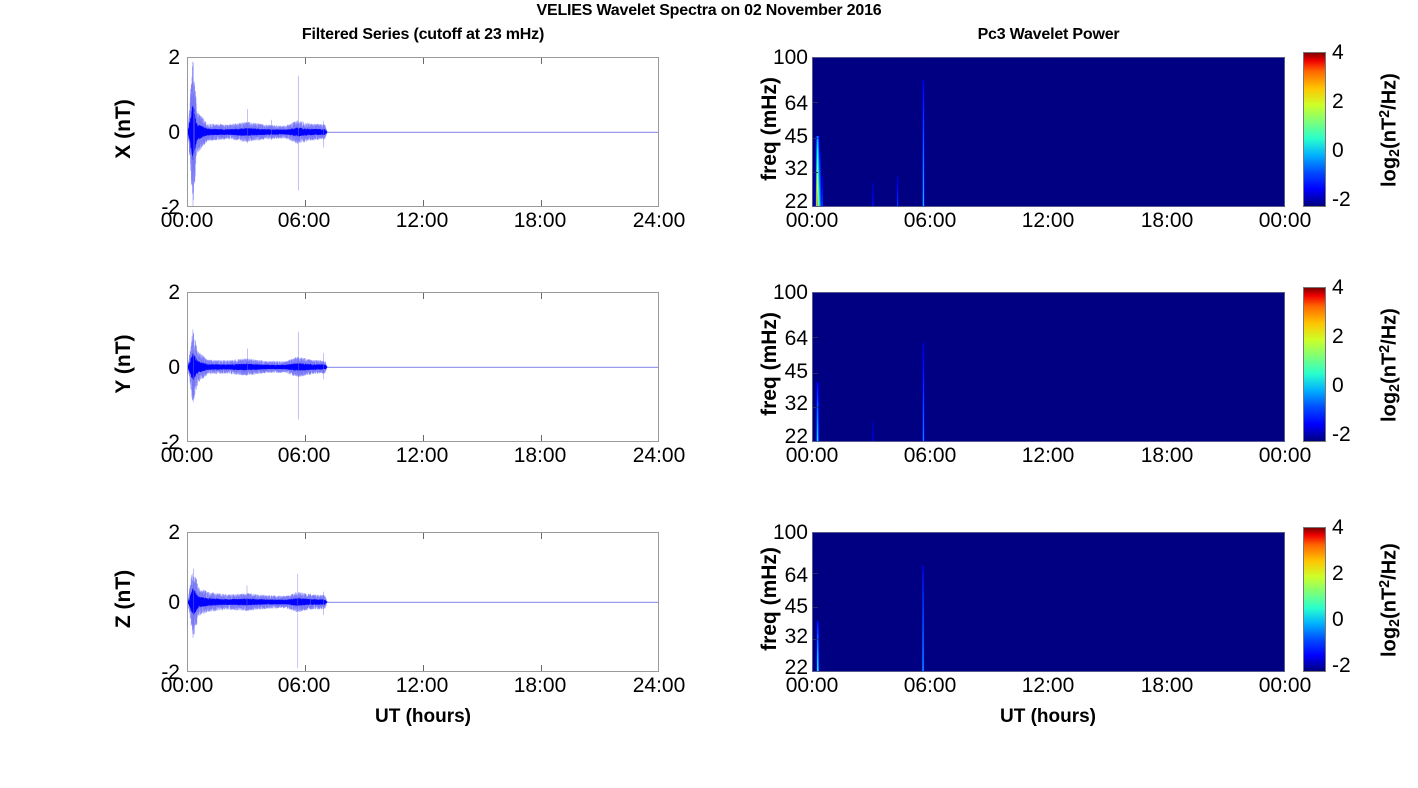 This screenshot has width=1418, height=788. What do you see at coordinates (1314, 129) in the screenshot?
I see `colorbar-x` at bounding box center [1314, 129].